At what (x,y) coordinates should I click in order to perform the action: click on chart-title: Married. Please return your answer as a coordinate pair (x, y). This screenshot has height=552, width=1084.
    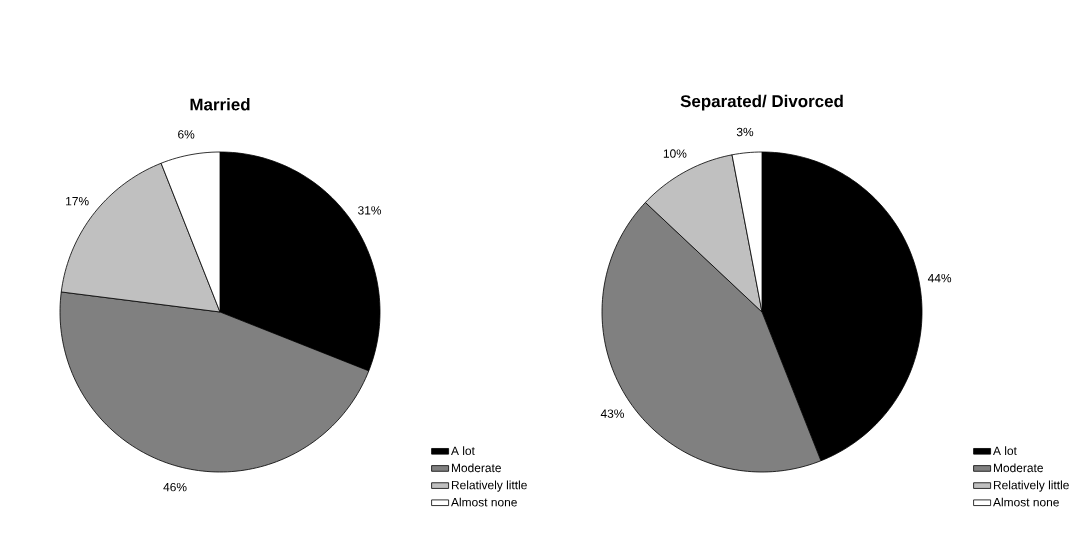
    Looking at the image, I should click on (220, 104).